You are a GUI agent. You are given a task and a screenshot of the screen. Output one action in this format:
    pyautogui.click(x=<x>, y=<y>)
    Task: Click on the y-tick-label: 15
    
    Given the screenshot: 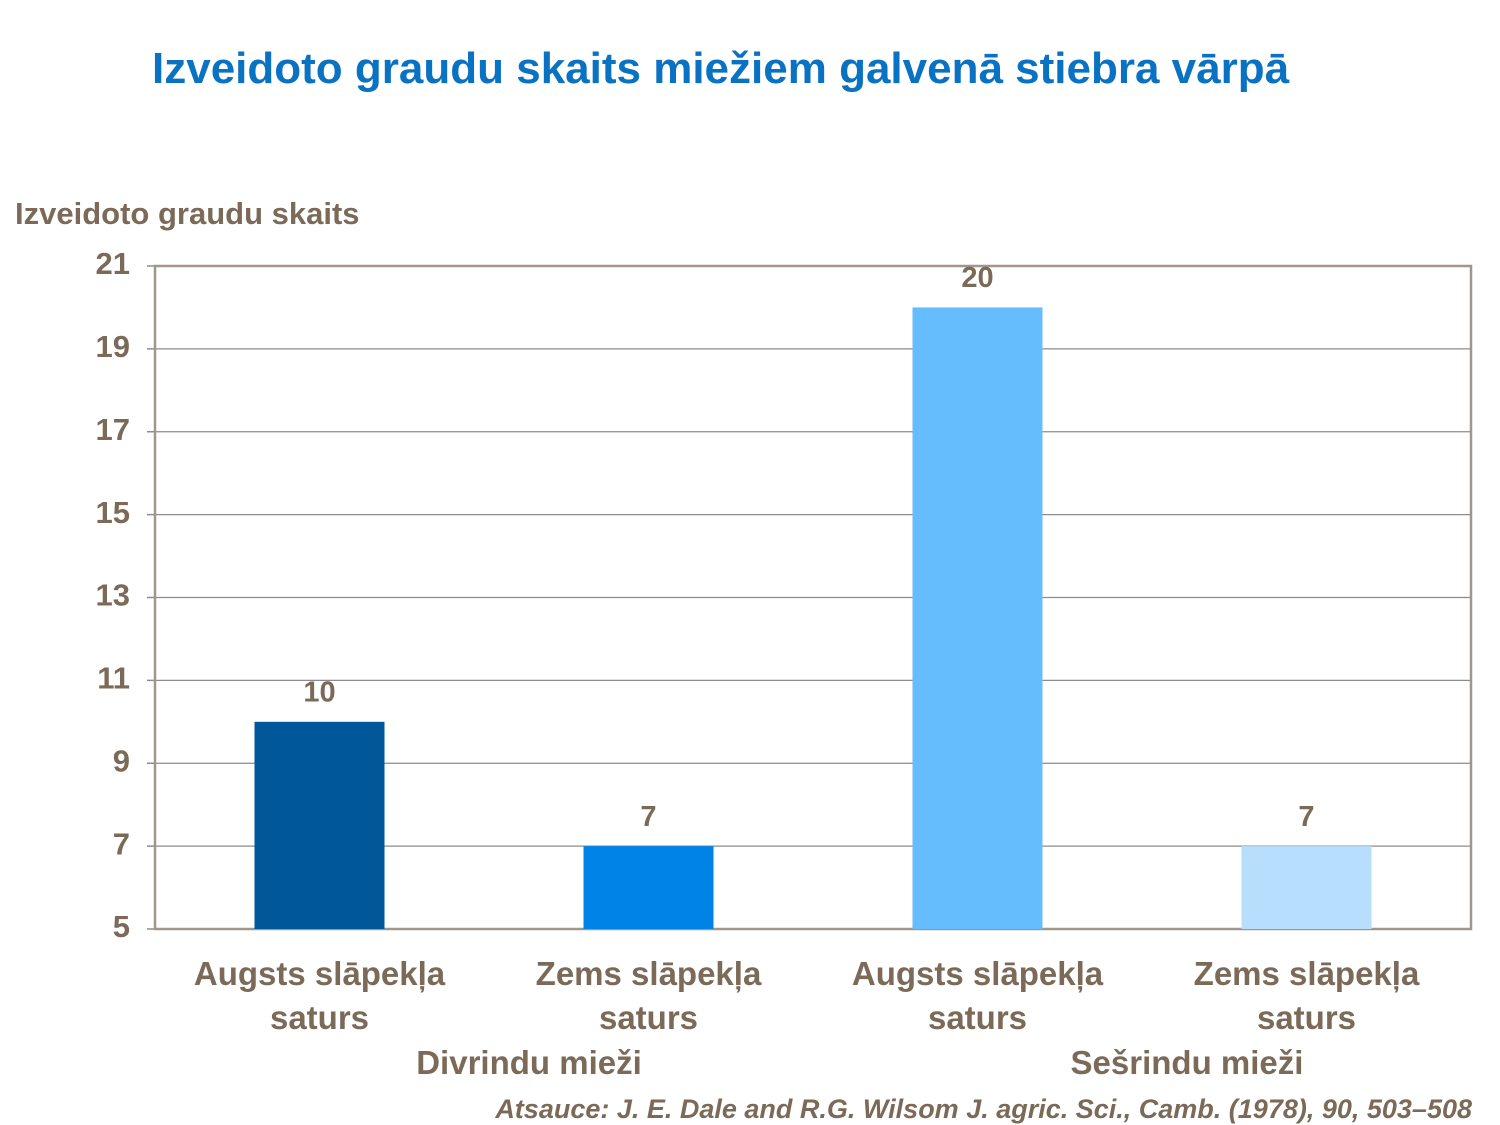 What is the action you would take?
    pyautogui.click(x=113, y=512)
    